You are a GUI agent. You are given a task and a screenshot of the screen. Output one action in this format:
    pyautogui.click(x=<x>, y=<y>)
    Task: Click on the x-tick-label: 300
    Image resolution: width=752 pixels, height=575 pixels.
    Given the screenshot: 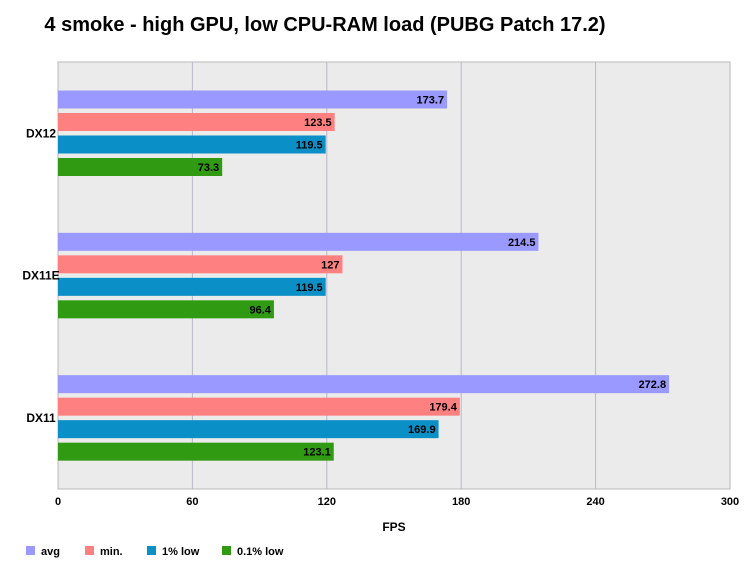 What is the action you would take?
    pyautogui.click(x=730, y=502)
    